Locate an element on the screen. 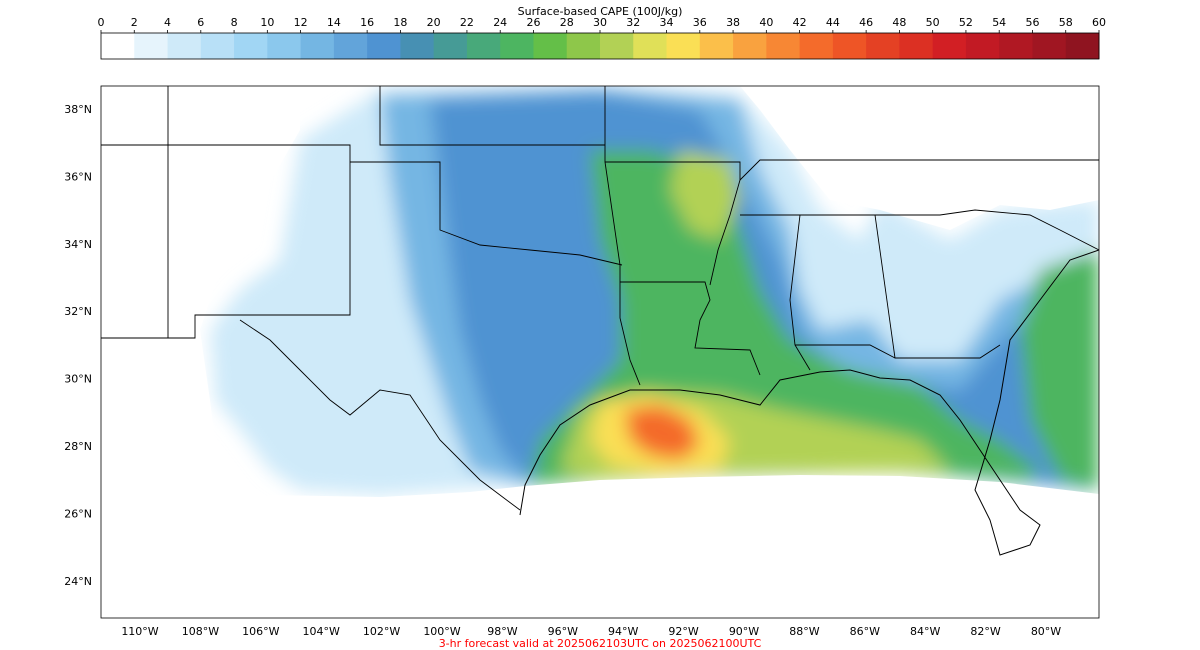 The image size is (1200, 650). colorbar-tick-label: 22 is located at coordinates (467, 22).